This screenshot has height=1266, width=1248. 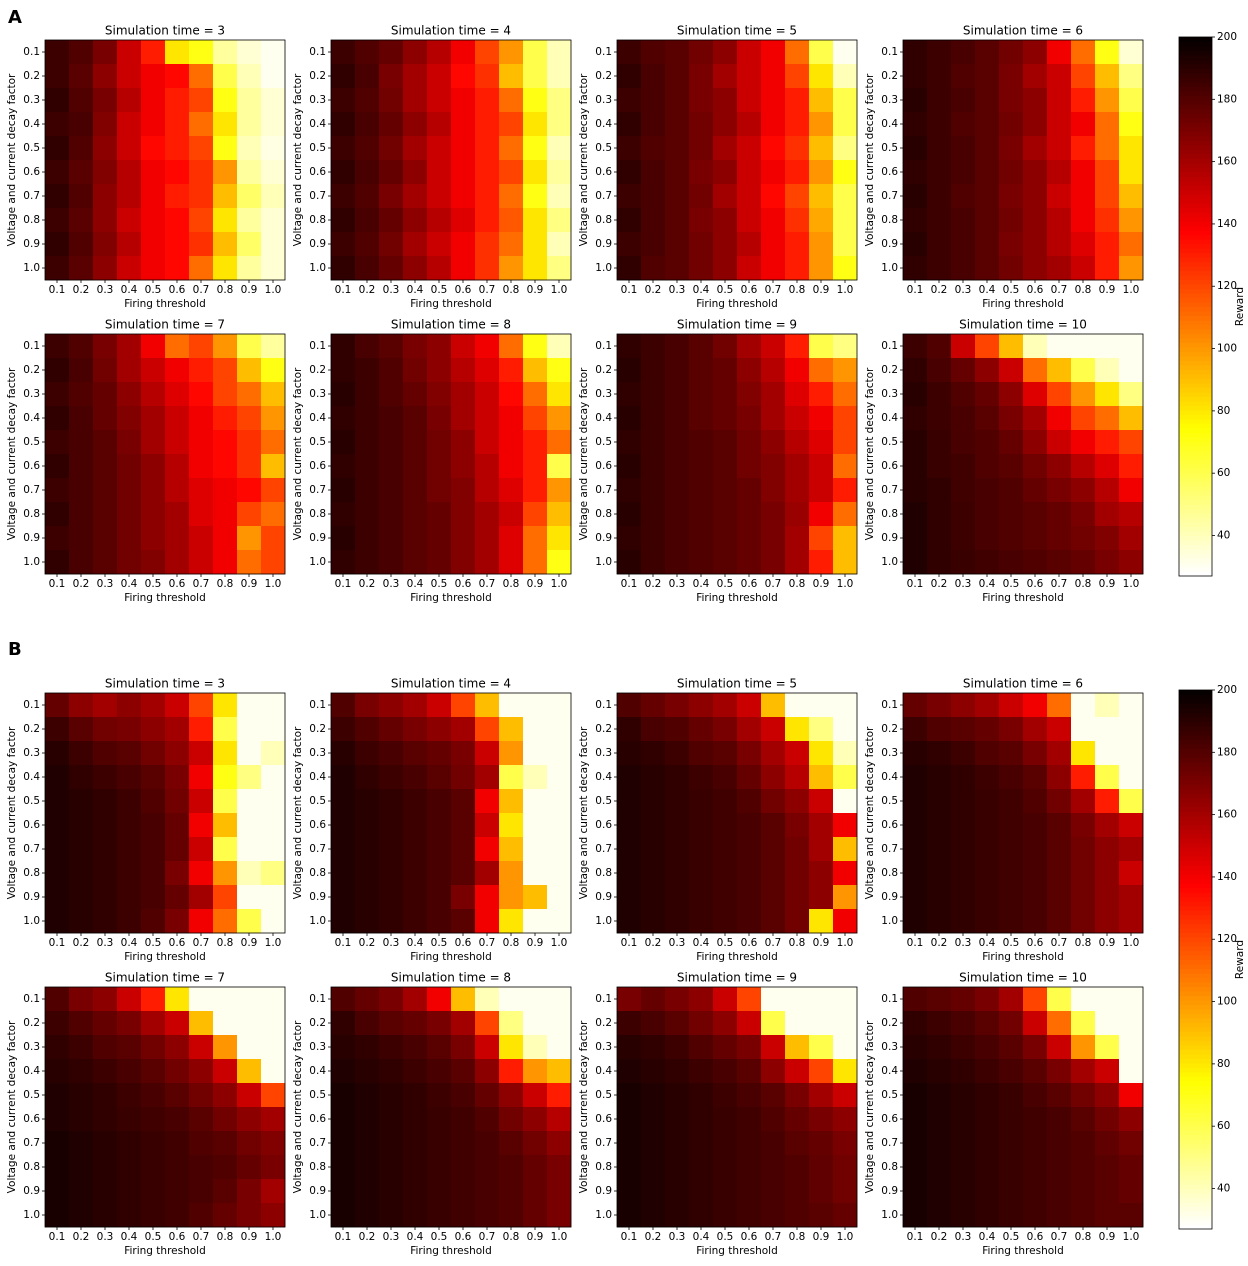 What do you see at coordinates (31, 1167) in the screenshot?
I see `y-tick-label: 0.8` at bounding box center [31, 1167].